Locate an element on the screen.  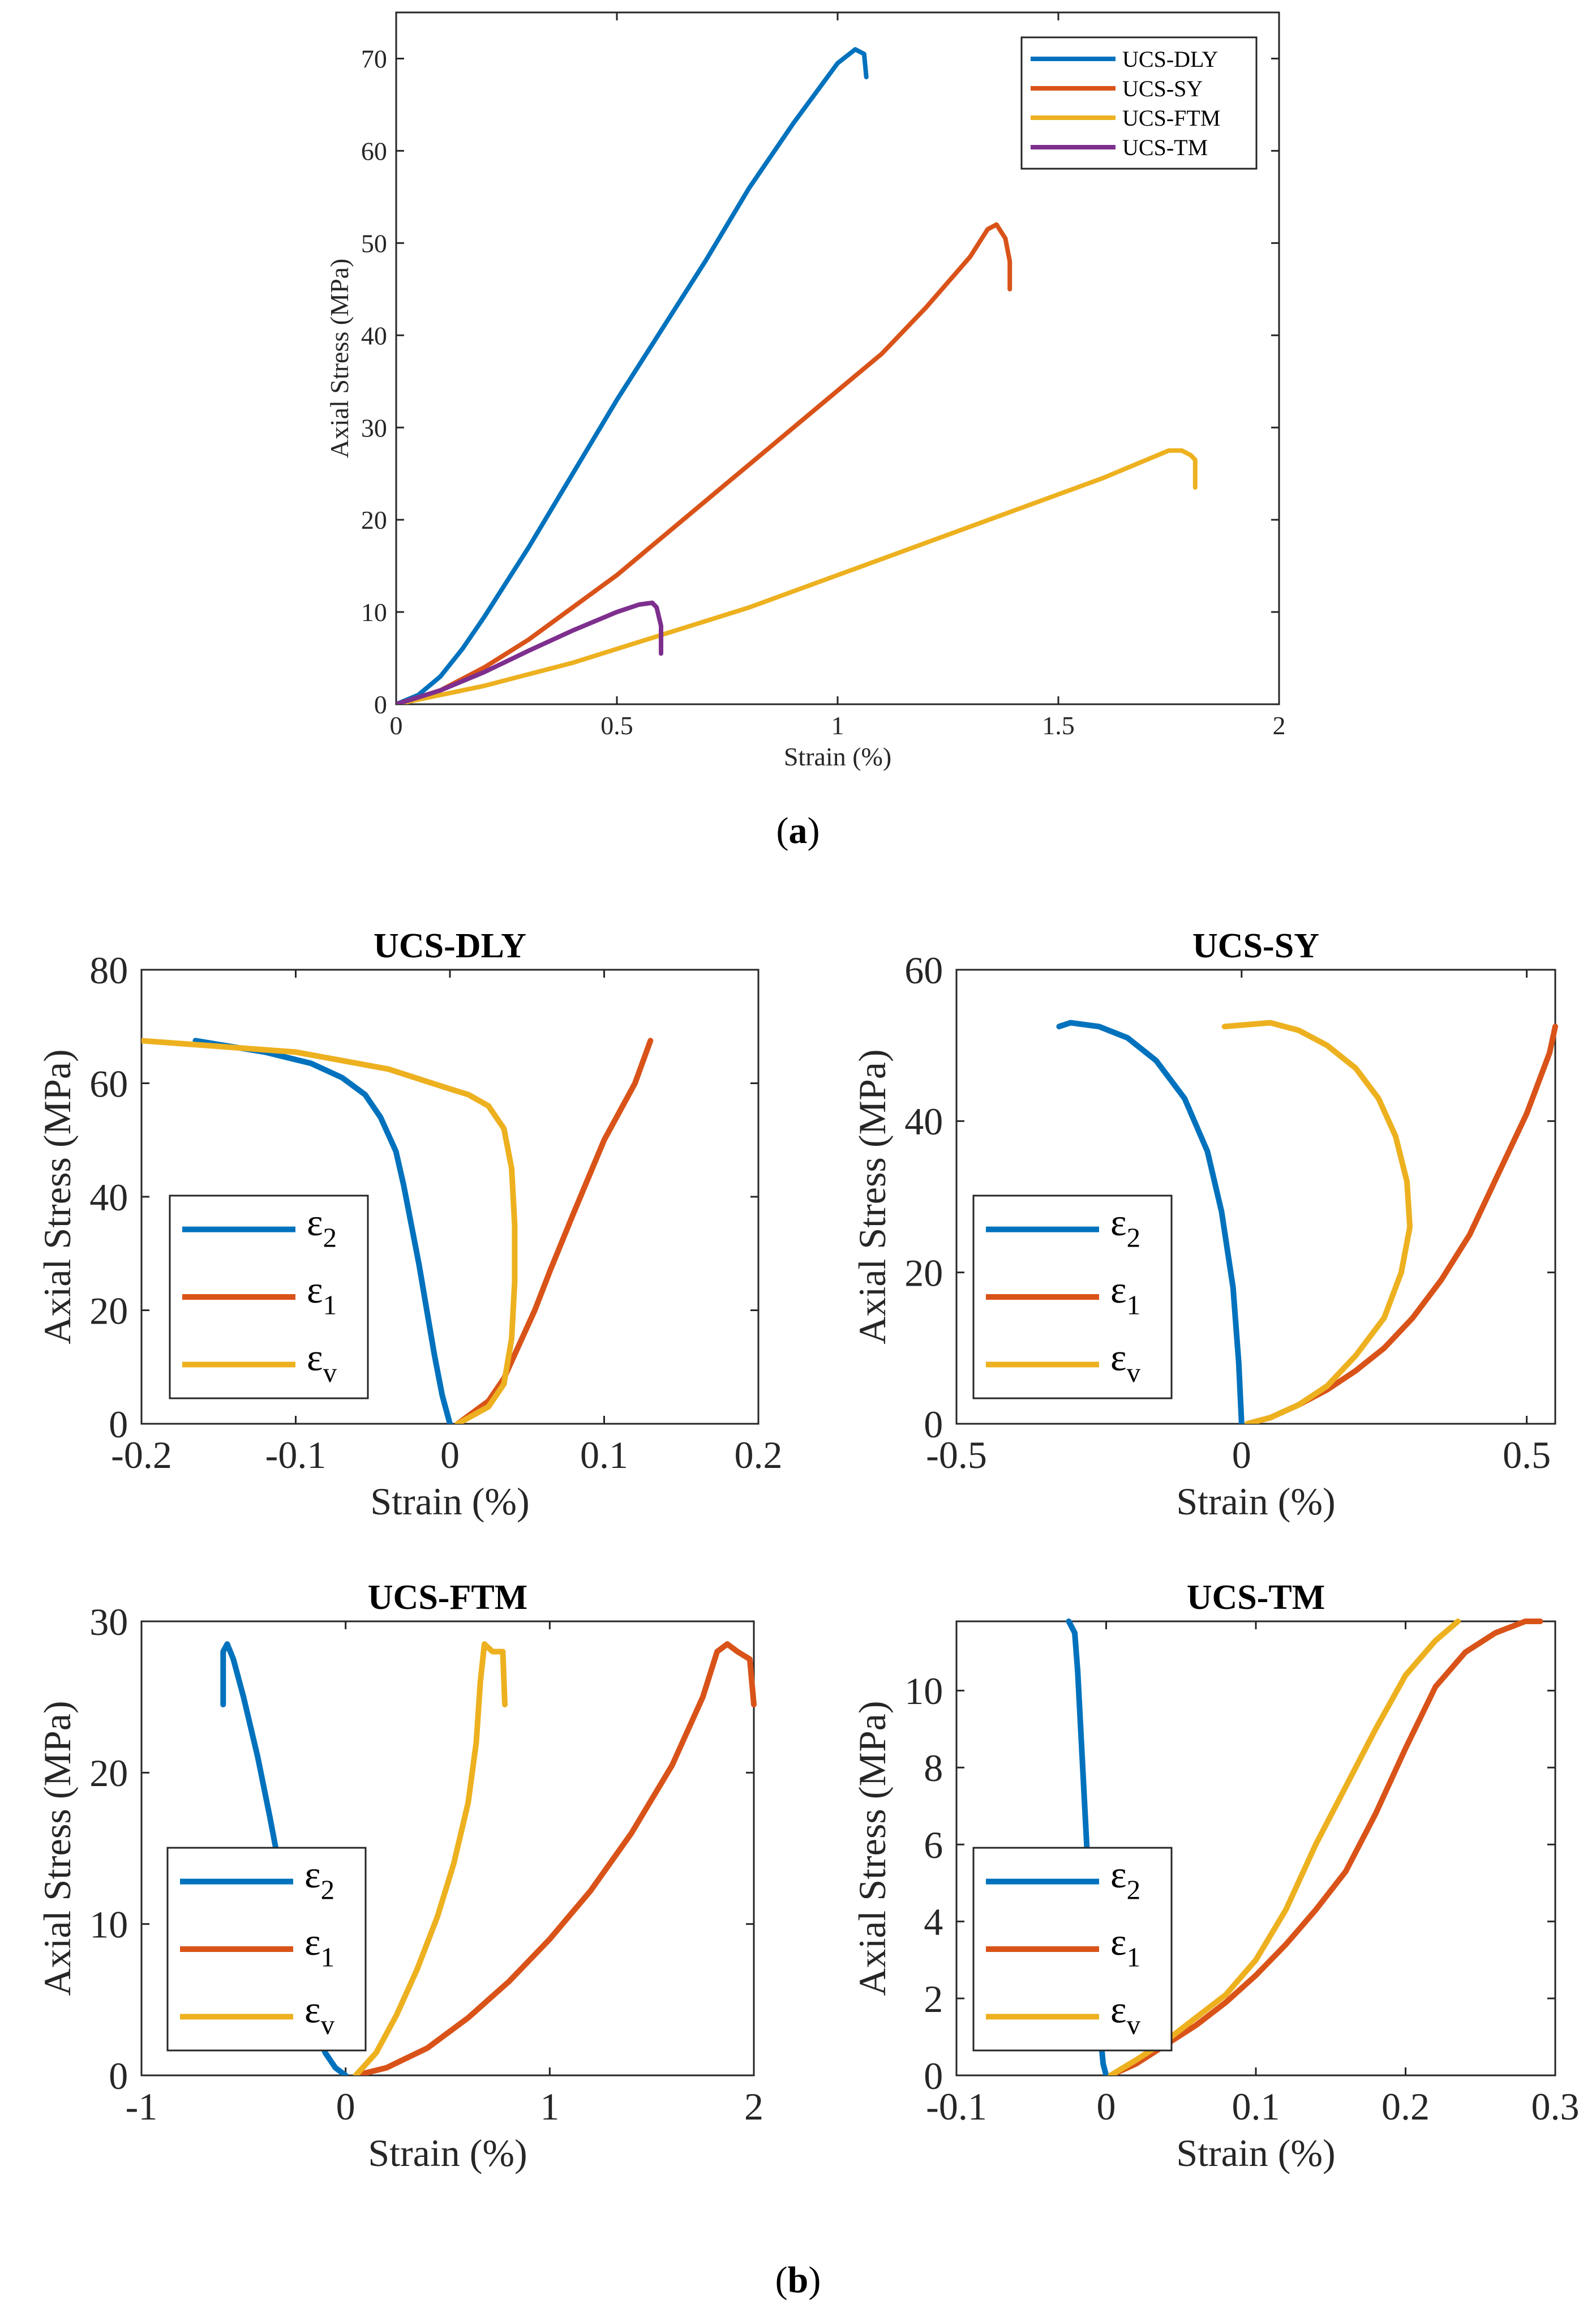
x-tick-label: 0.3 is located at coordinates (1555, 2107).